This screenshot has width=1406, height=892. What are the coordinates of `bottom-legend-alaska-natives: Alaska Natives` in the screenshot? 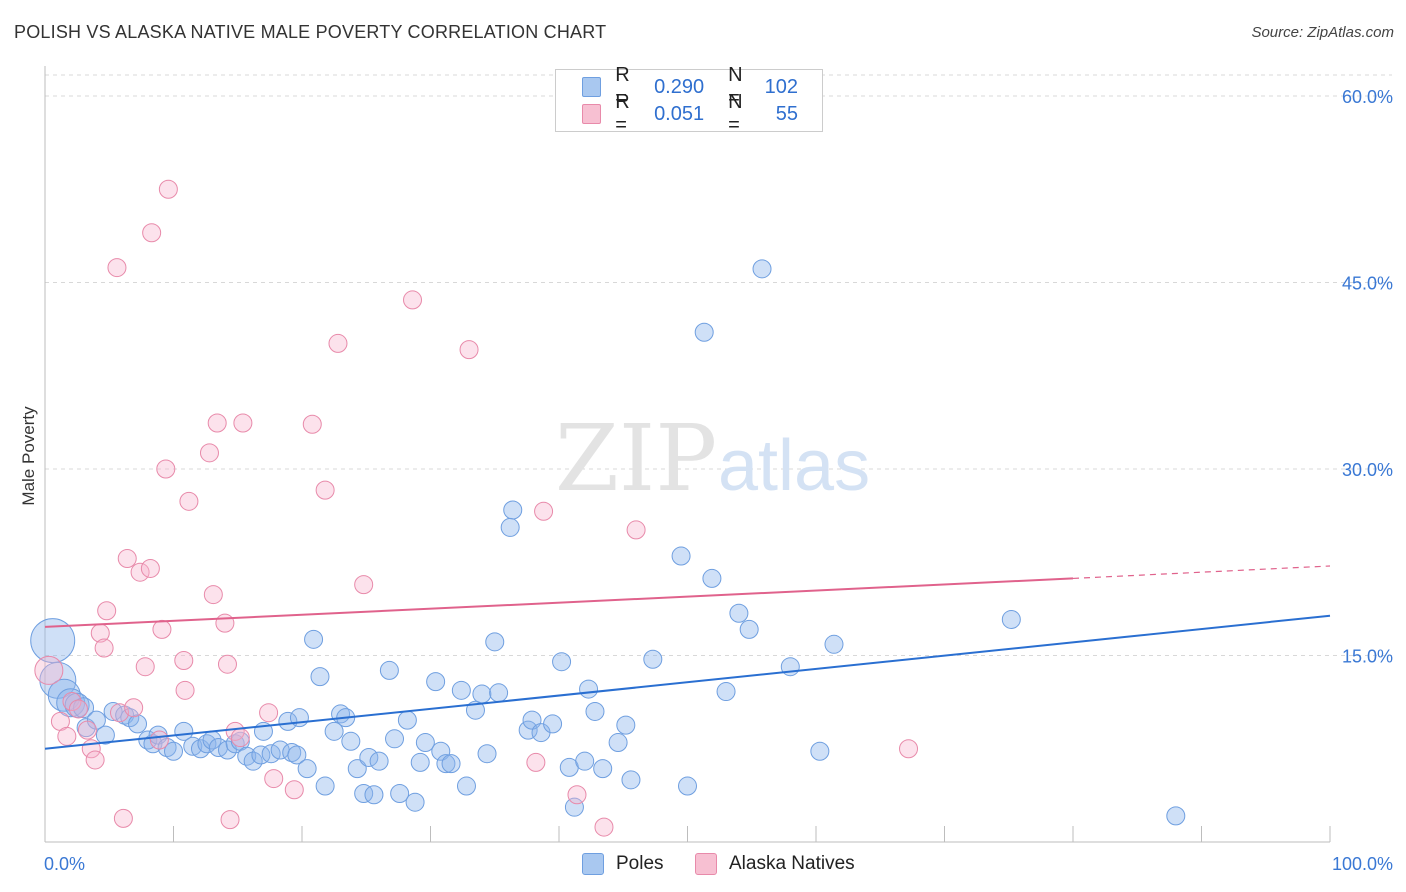 It's located at (775, 864).